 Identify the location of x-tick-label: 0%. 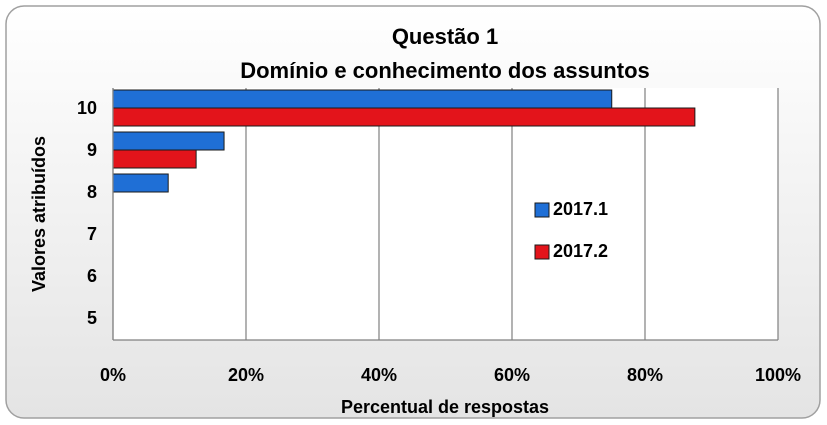
(113, 375).